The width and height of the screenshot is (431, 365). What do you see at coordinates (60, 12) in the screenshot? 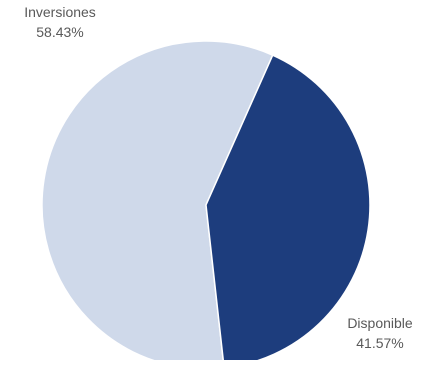
I see `slice-label-inversiones: Inversiones` at bounding box center [60, 12].